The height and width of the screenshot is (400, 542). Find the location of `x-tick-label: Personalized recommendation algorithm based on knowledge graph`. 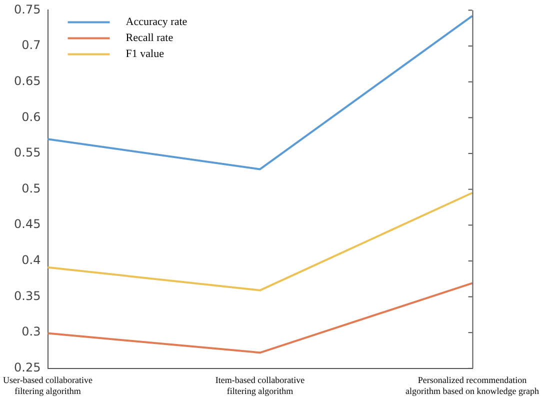

x-tick-label: Personalized recommendation algorithm based on knowledge graph is located at coordinates (473, 385).